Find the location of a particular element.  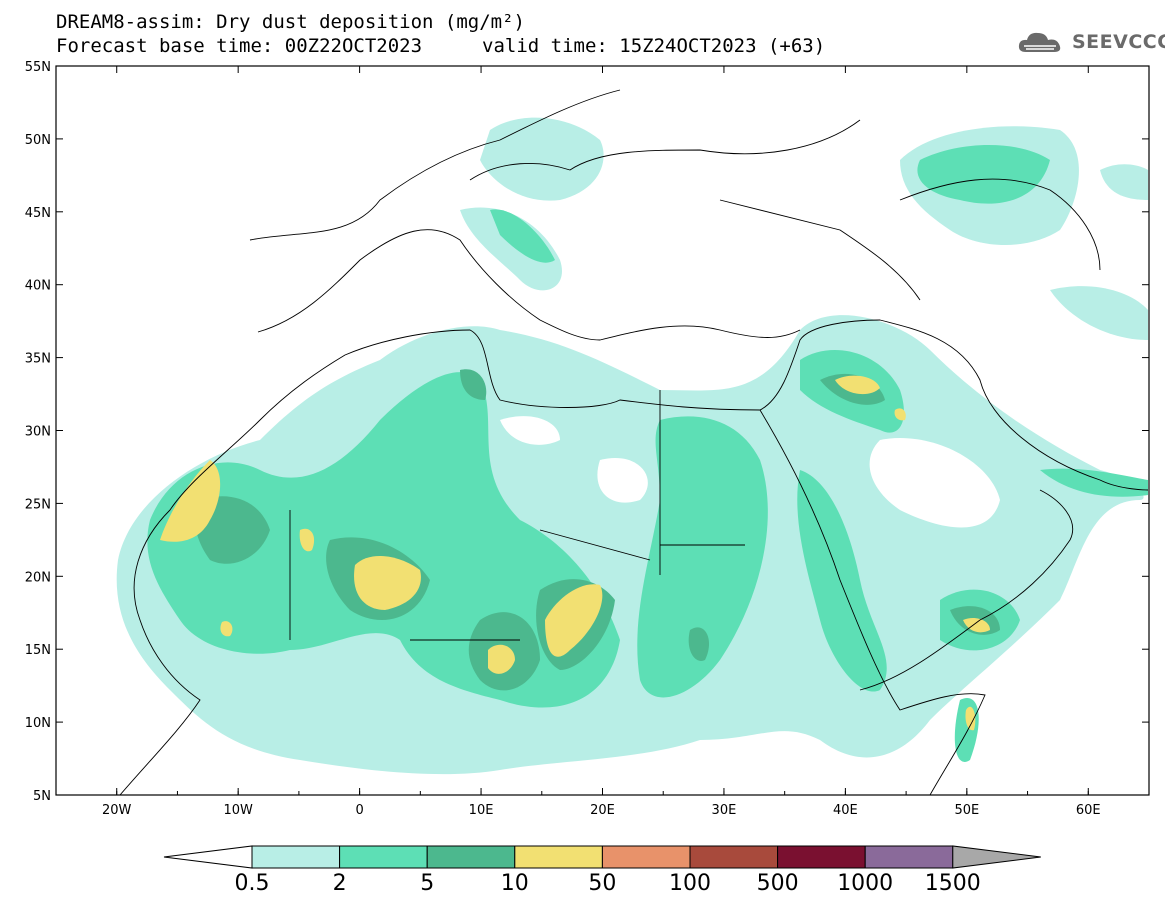

lon-label: 50E is located at coordinates (966, 810).